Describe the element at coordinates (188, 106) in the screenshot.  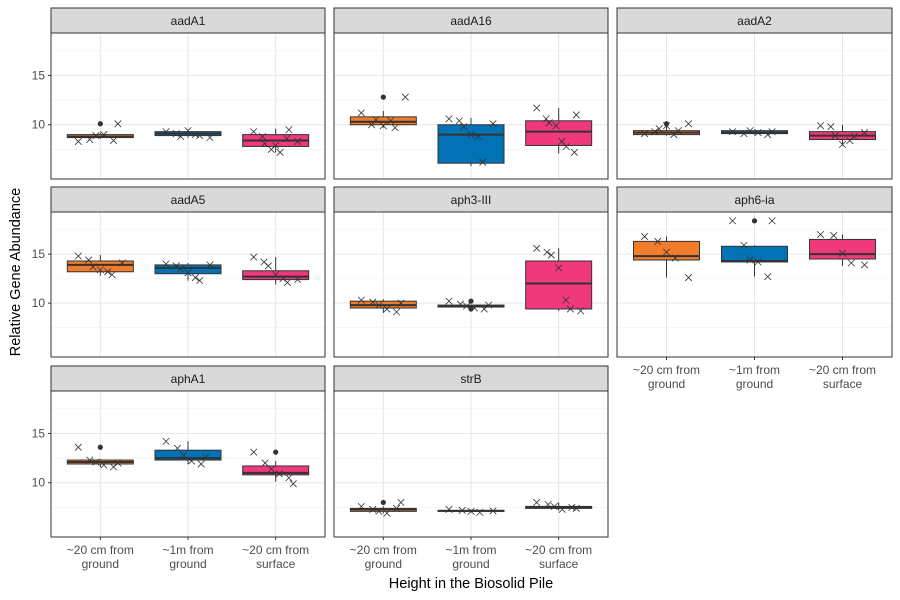
I see `panel-border` at that location.